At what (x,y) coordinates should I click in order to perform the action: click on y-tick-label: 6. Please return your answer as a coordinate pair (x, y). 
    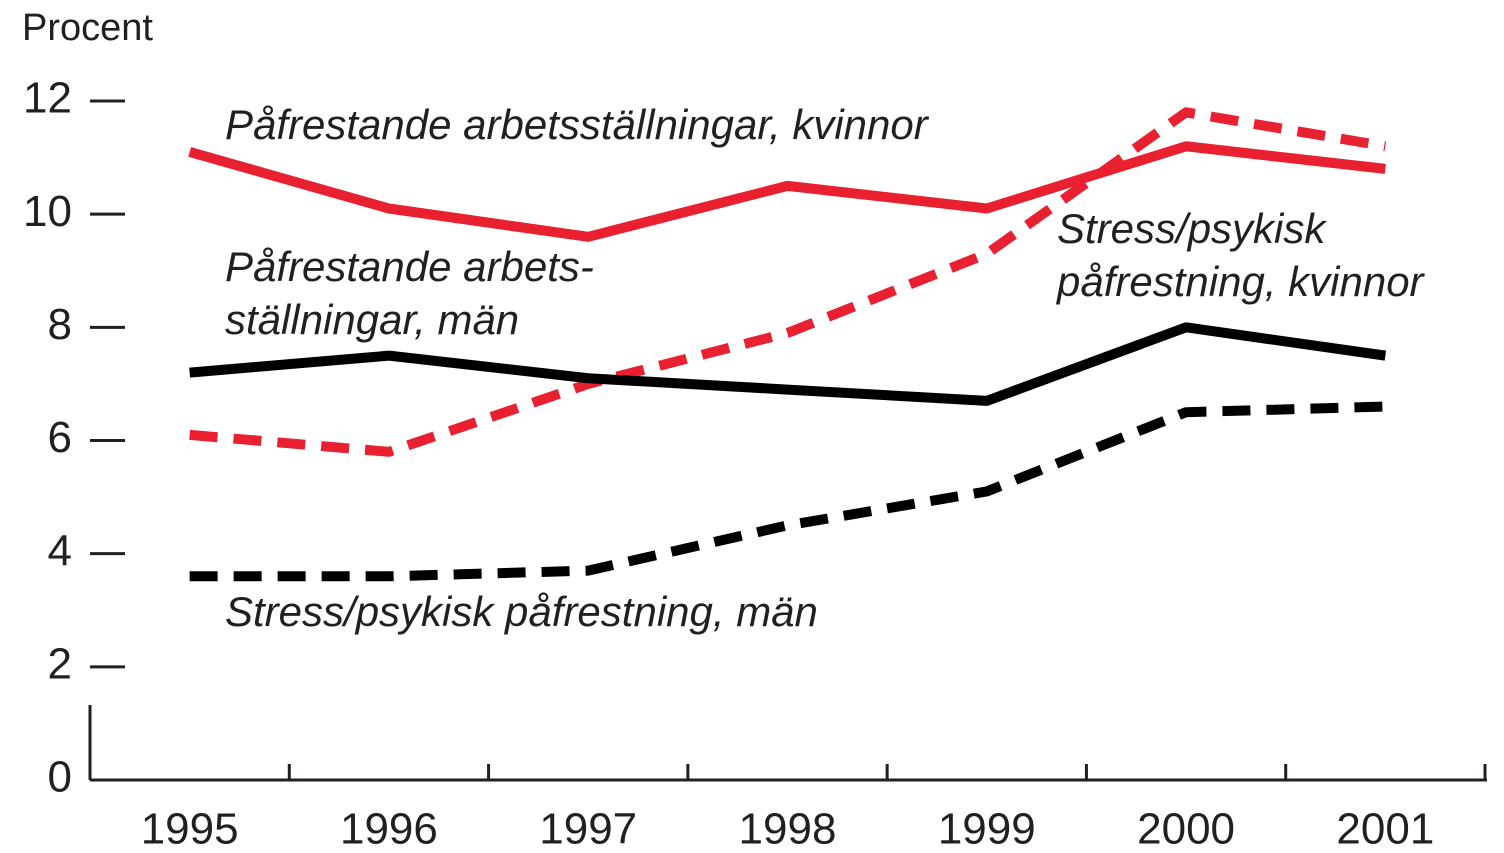
    Looking at the image, I should click on (60, 437).